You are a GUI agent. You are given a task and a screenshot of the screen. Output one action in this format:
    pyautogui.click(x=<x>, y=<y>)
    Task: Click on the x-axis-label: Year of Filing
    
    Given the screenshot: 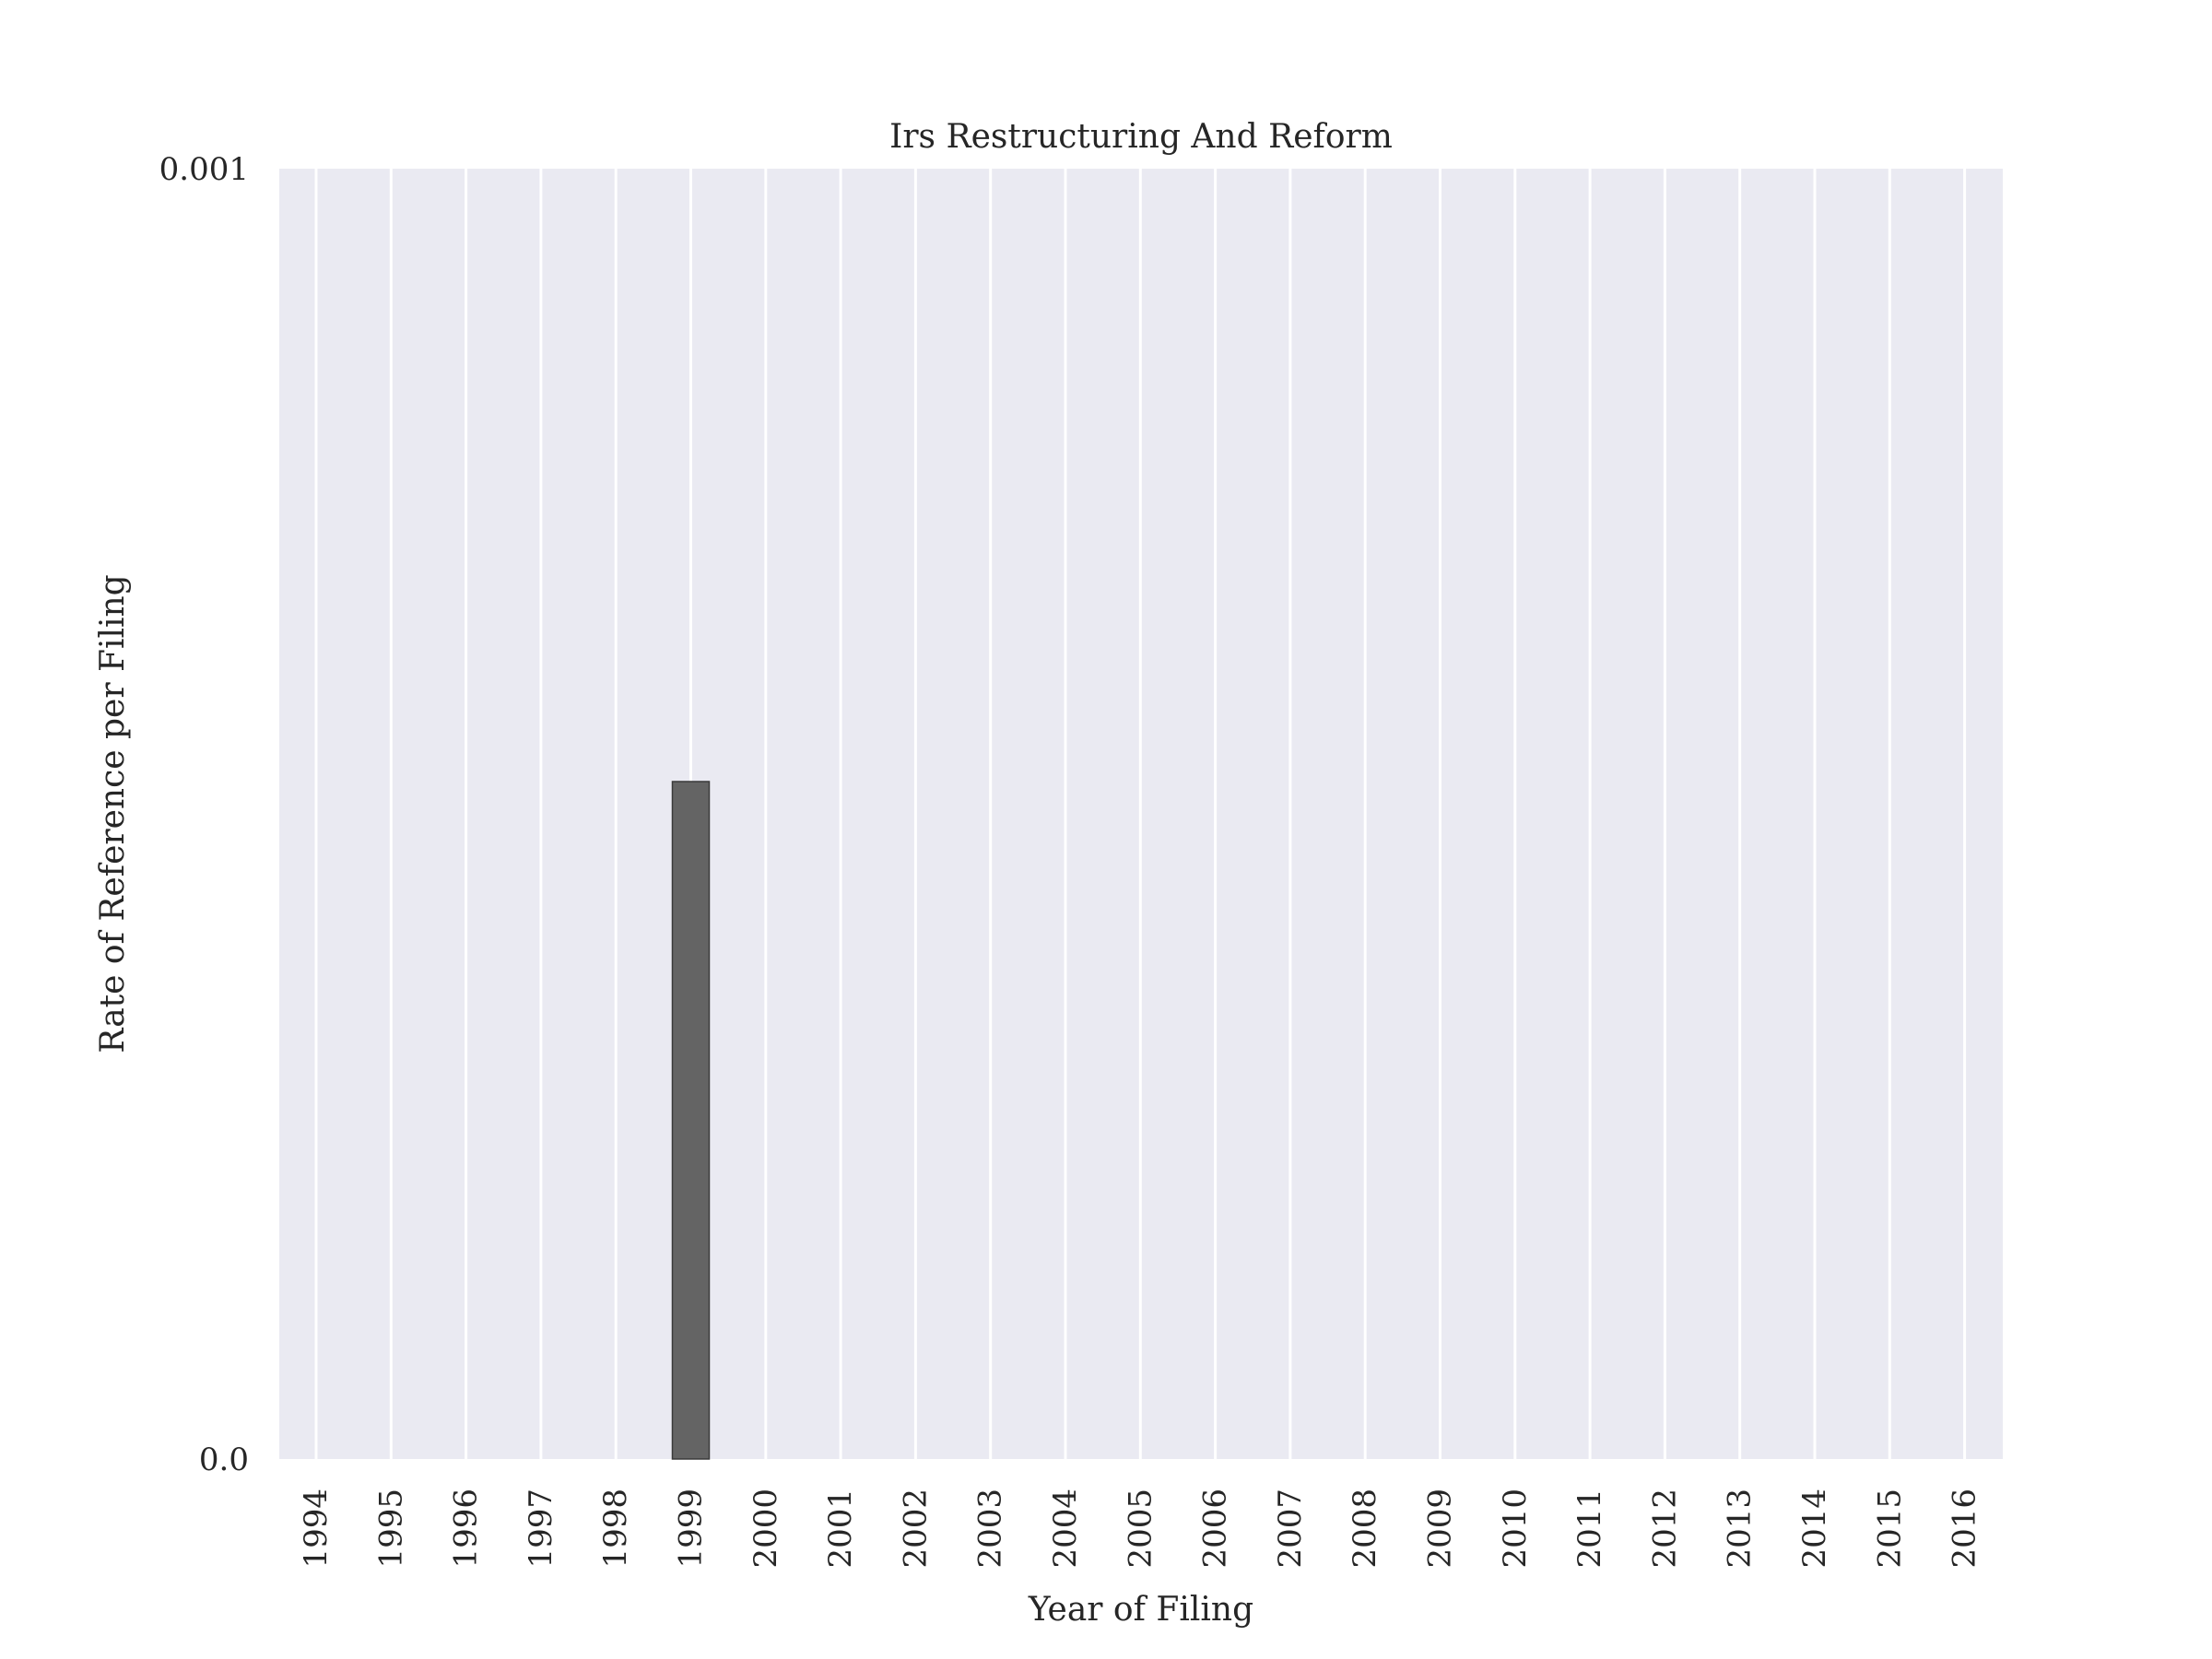 What is the action you would take?
    pyautogui.click(x=1140, y=1610)
    